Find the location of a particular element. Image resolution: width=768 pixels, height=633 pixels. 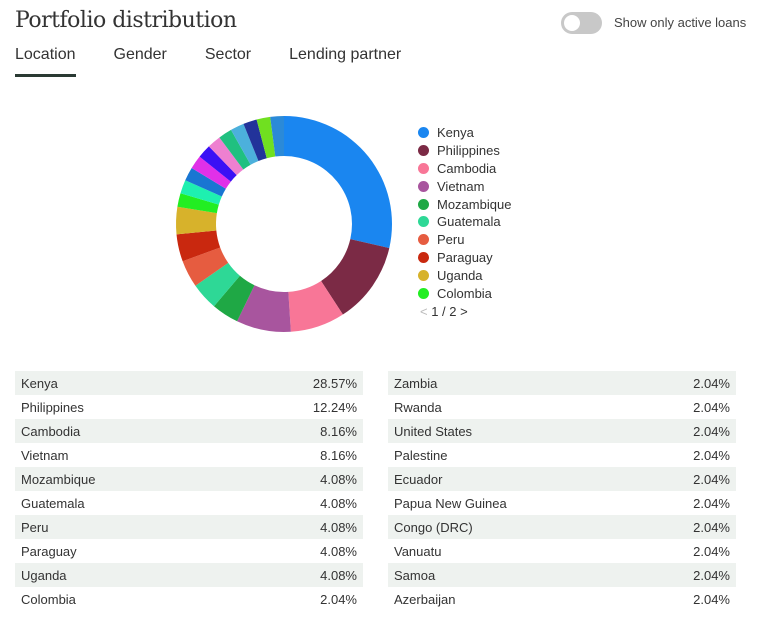

table-row: Congo (DRC) 2.04% is located at coordinates (562, 527).